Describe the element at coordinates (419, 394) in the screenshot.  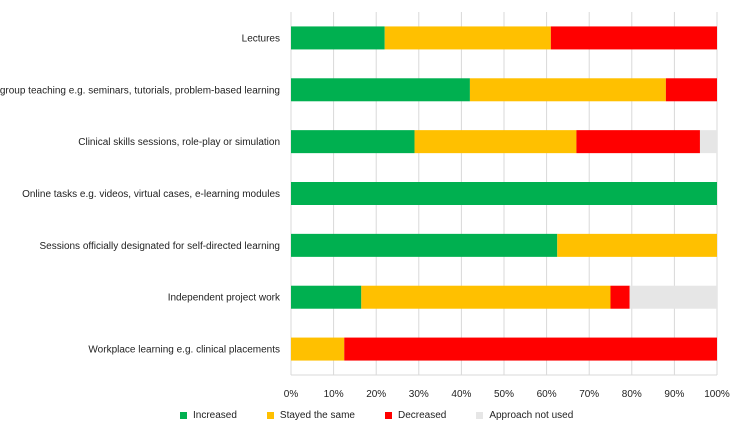
I see `x-tick-label: 30%` at that location.